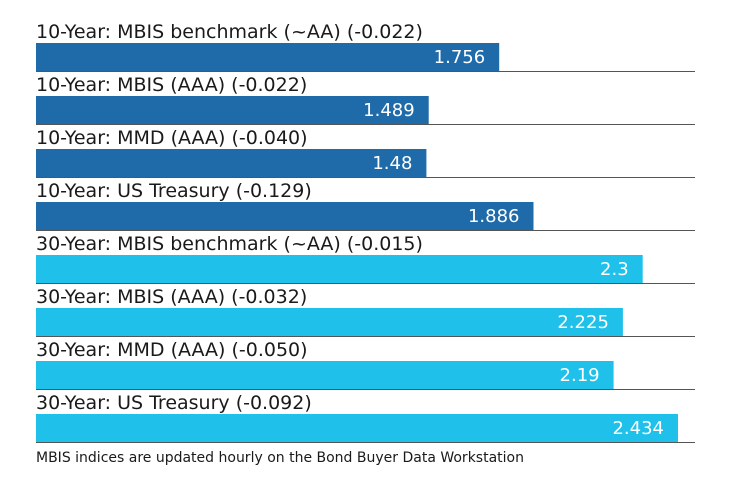  I want to click on category-label: 10-Year: MMD (AAA) (-0.040), so click(172, 138).